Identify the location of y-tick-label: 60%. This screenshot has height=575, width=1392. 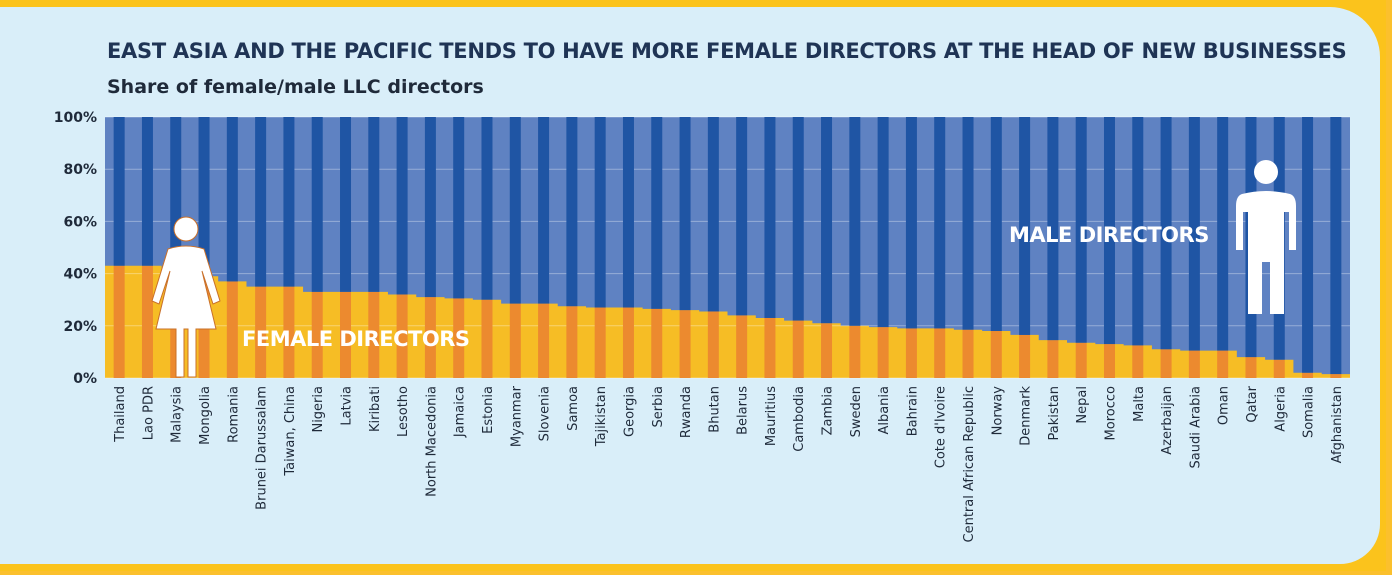
(80, 222).